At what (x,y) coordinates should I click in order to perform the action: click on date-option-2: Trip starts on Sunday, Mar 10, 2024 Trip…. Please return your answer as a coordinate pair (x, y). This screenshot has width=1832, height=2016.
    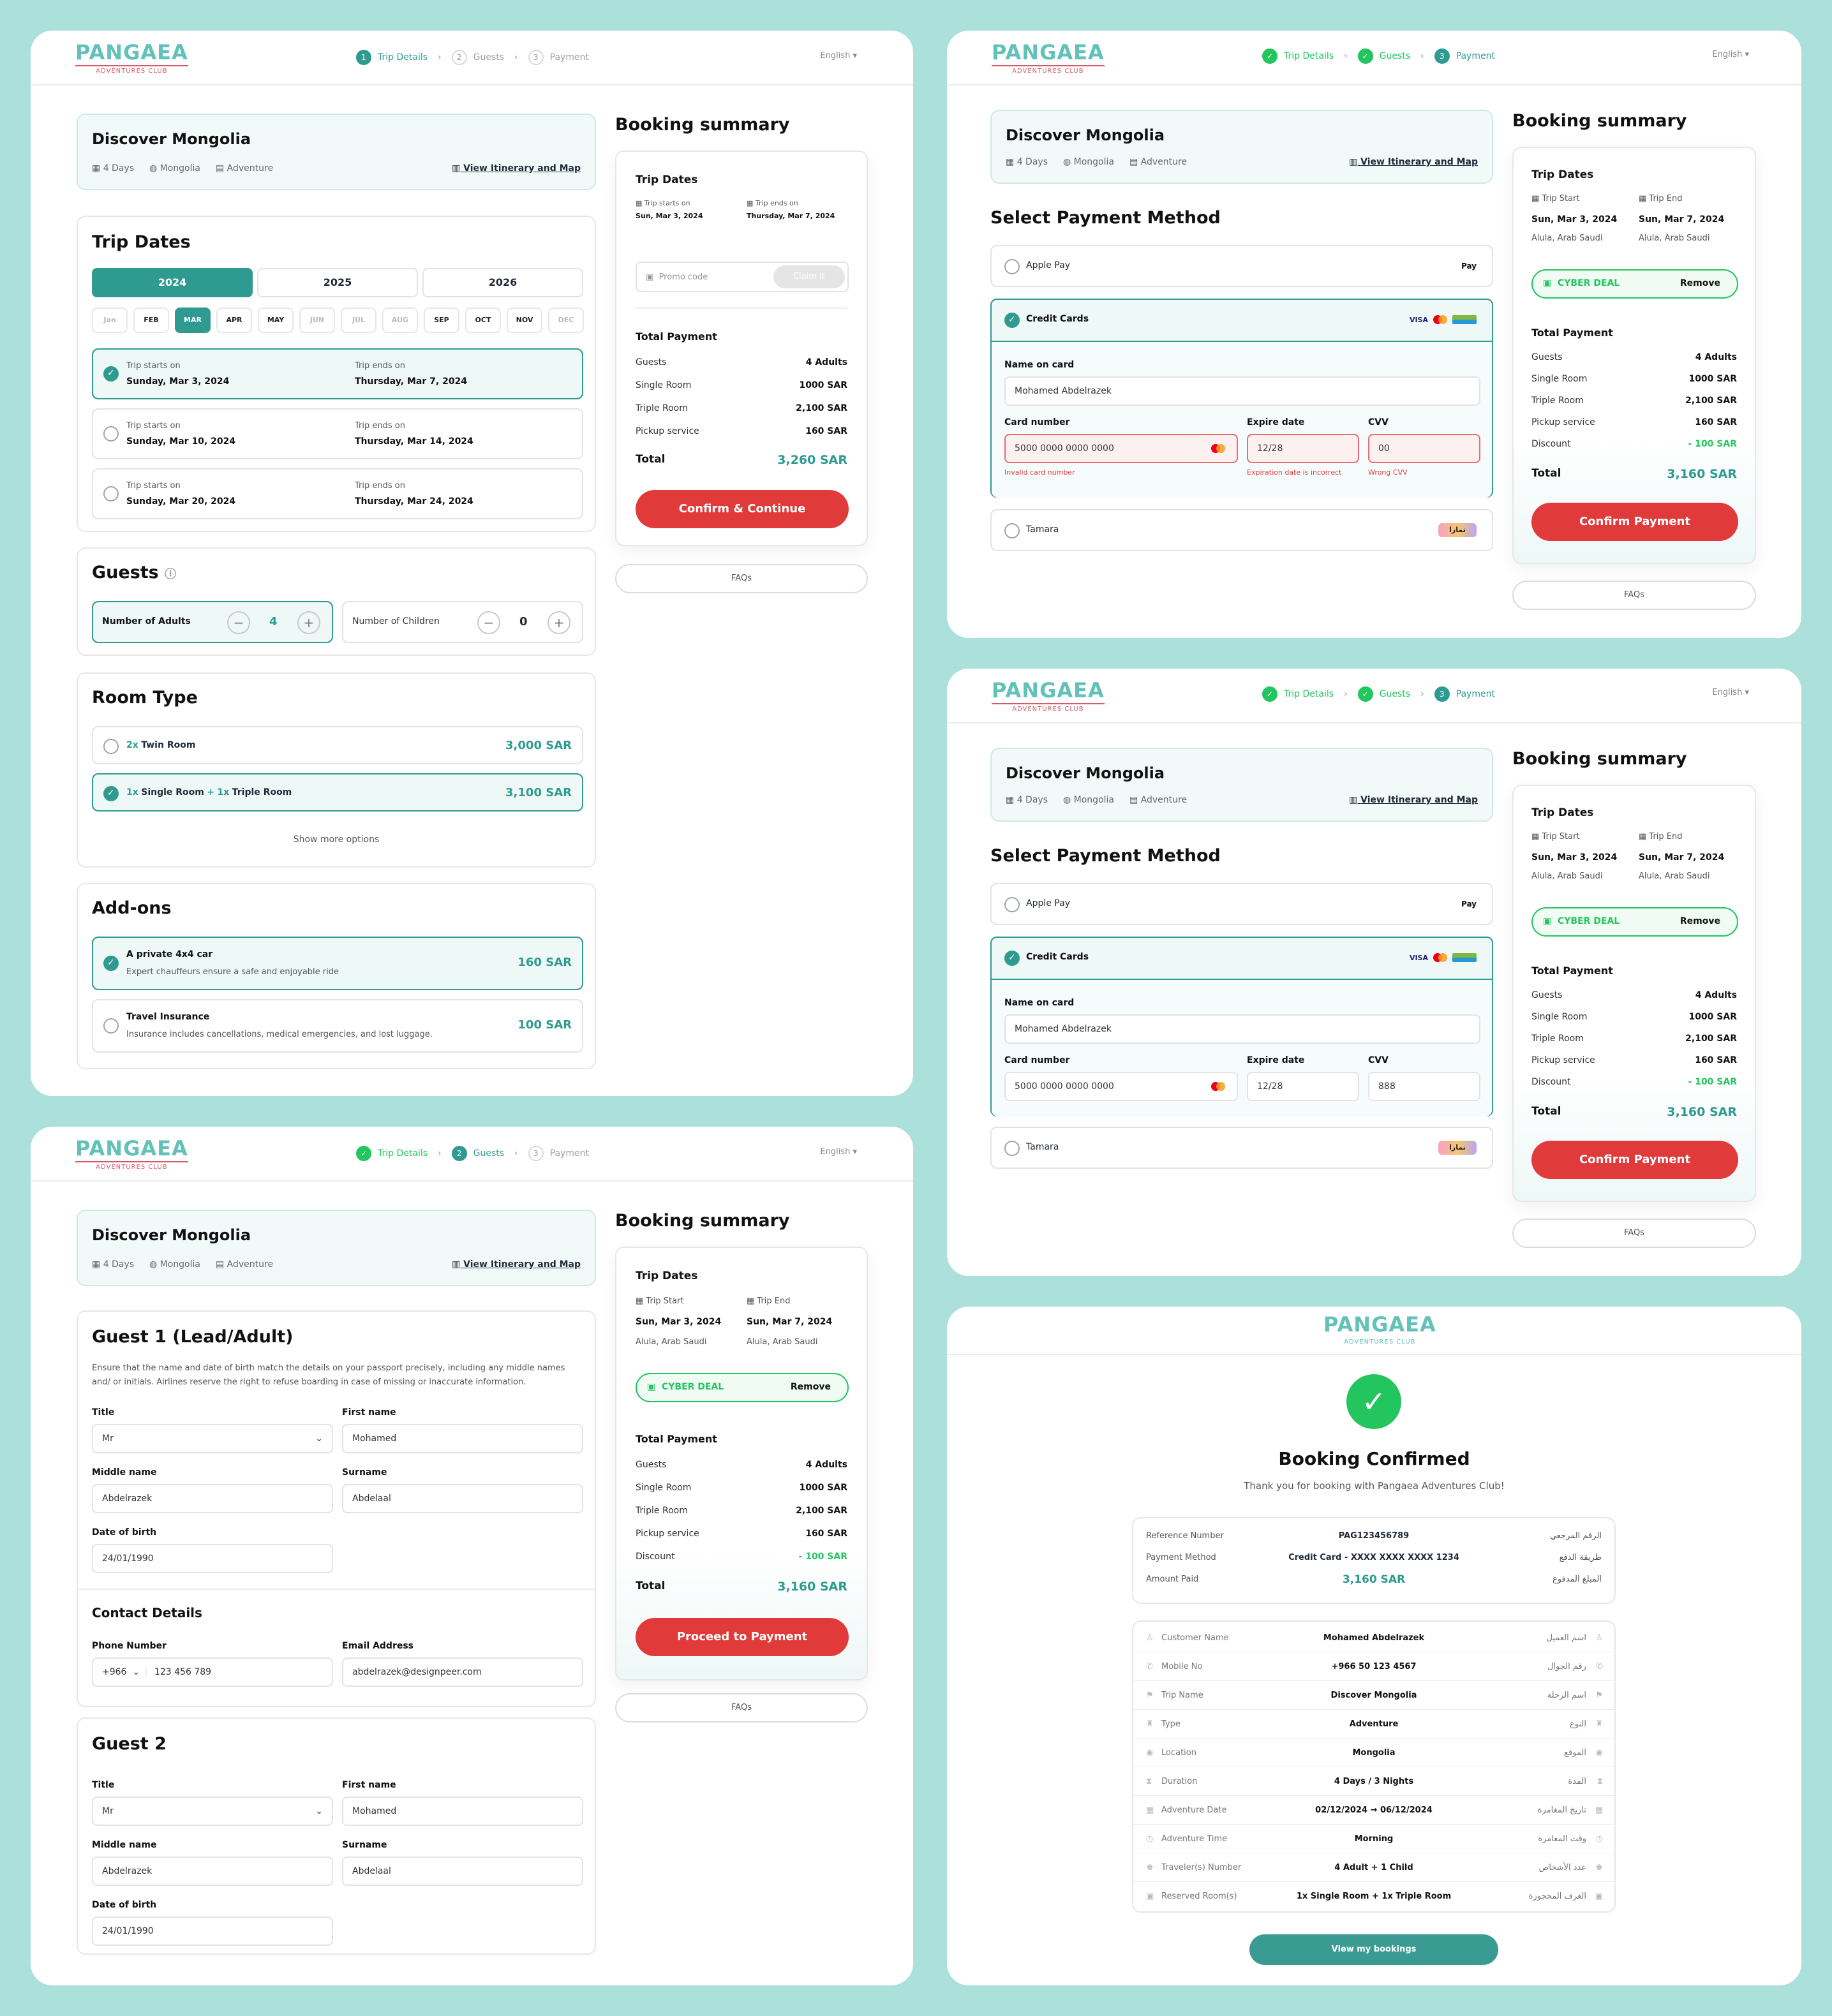
    Looking at the image, I should click on (337, 433).